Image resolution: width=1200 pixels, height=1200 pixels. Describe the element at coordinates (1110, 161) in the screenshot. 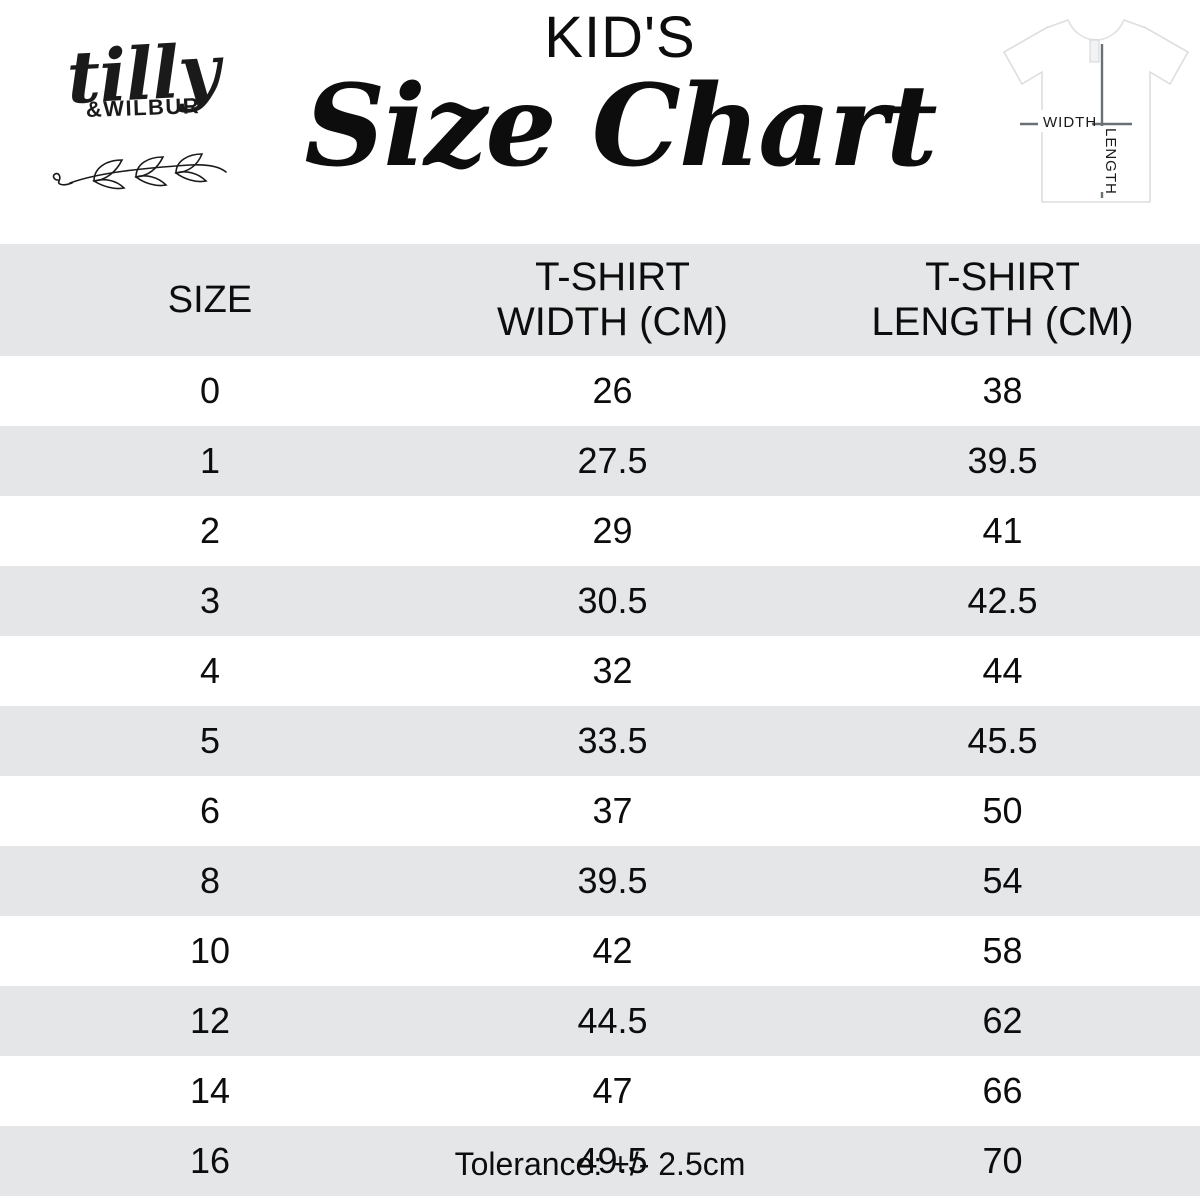

I see `diagram-length-label: LENGTH` at that location.